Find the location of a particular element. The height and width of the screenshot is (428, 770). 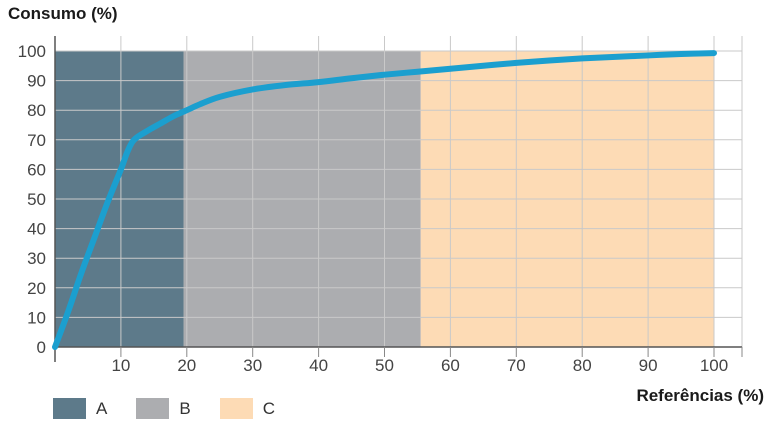

legend: A B C is located at coordinates (178, 408).